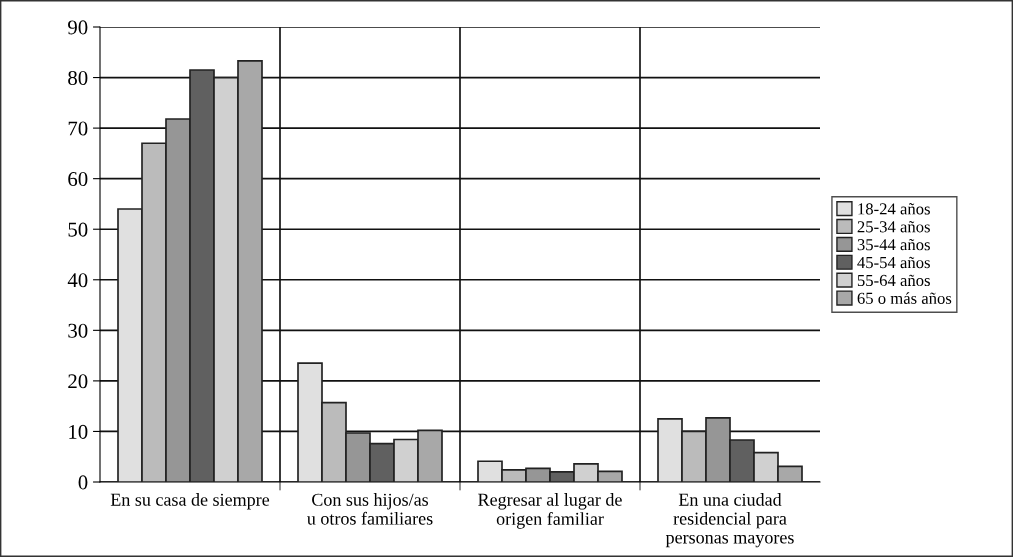 This screenshot has height=557, width=1013. I want to click on x-tick-label: Regresar al lugar de origen familiar, so click(550, 511).